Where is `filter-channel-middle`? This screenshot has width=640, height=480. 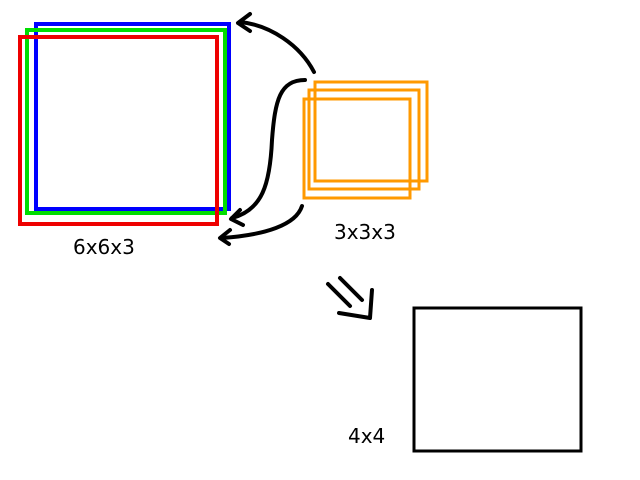 filter-channel-middle is located at coordinates (364, 139).